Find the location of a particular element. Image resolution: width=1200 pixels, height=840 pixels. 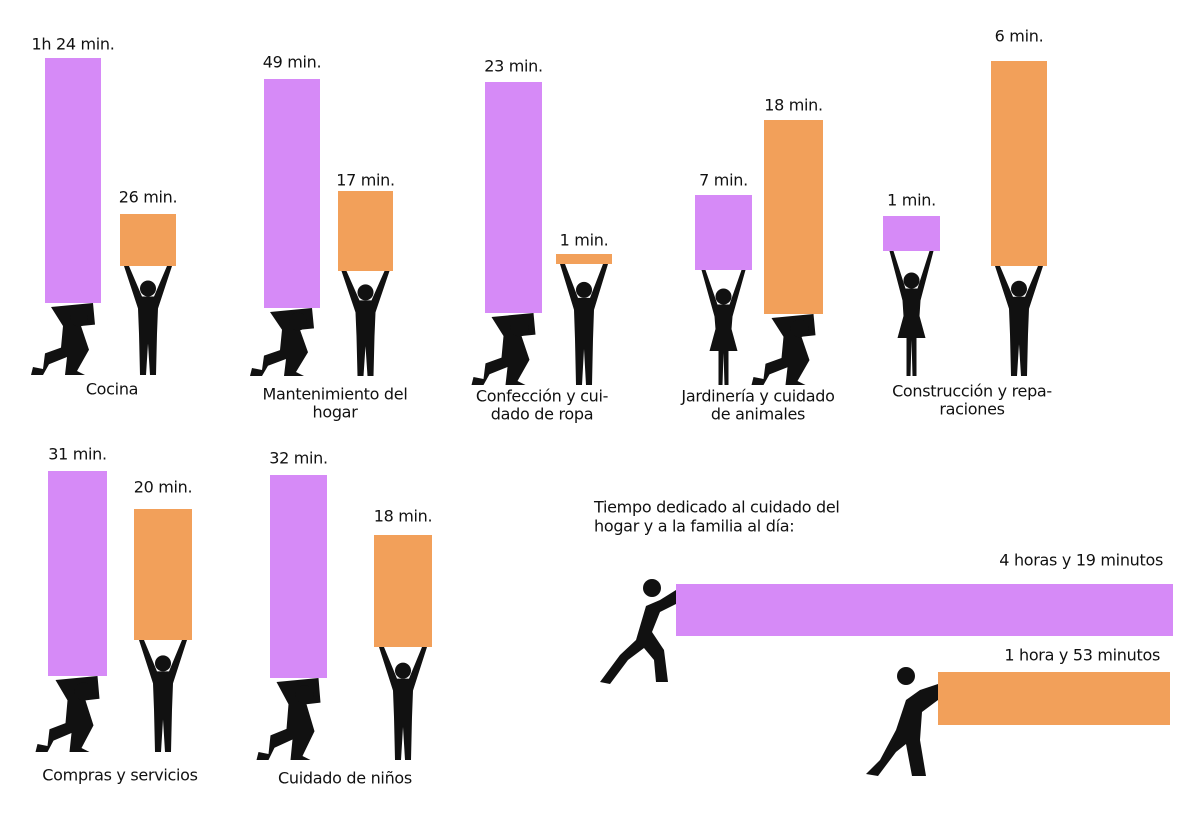

category-label: Confección y cui- is located at coordinates (542, 396).